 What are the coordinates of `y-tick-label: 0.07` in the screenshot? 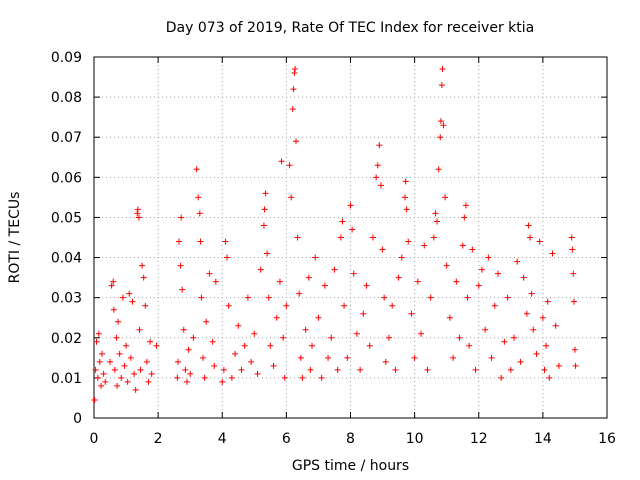 It's located at (66, 138).